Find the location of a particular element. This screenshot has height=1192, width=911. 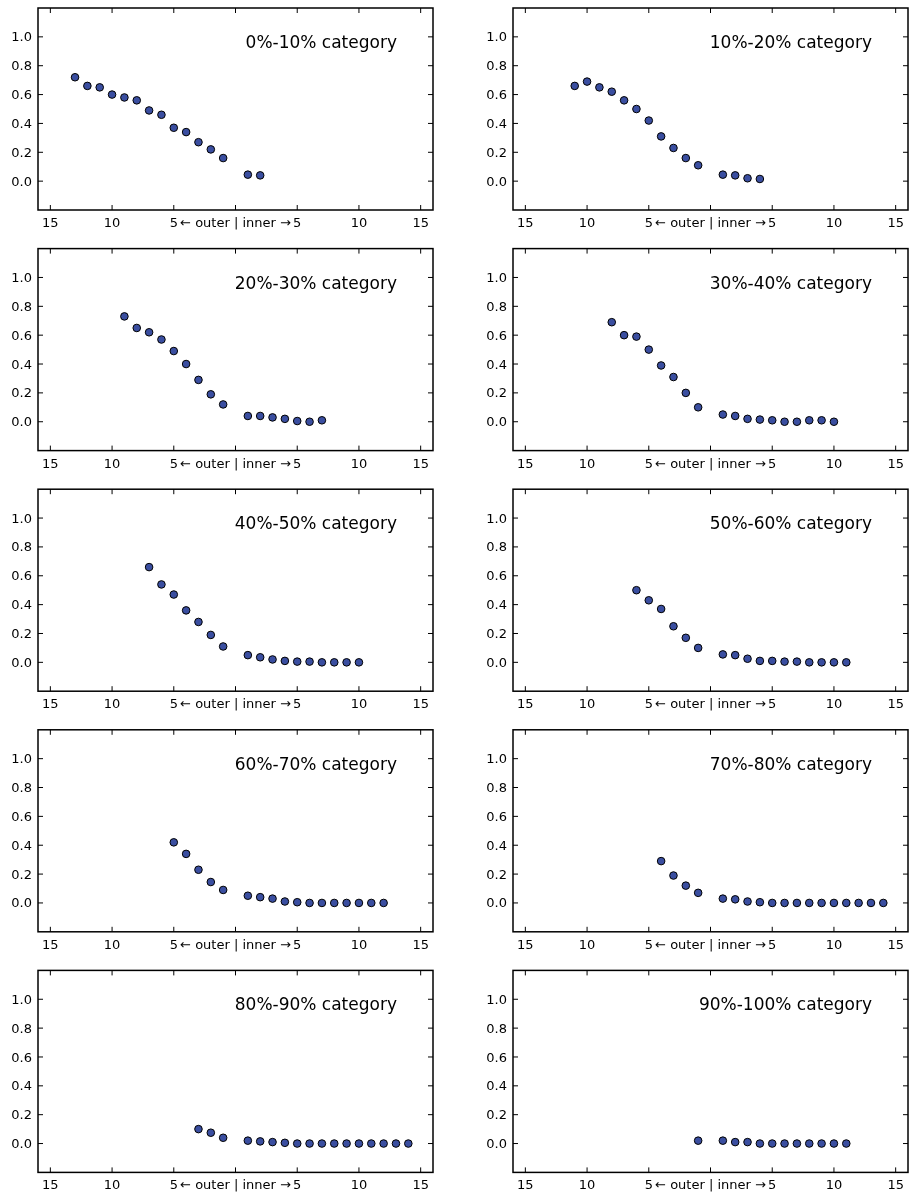

text: 50%-60% category is located at coordinates (790, 523).